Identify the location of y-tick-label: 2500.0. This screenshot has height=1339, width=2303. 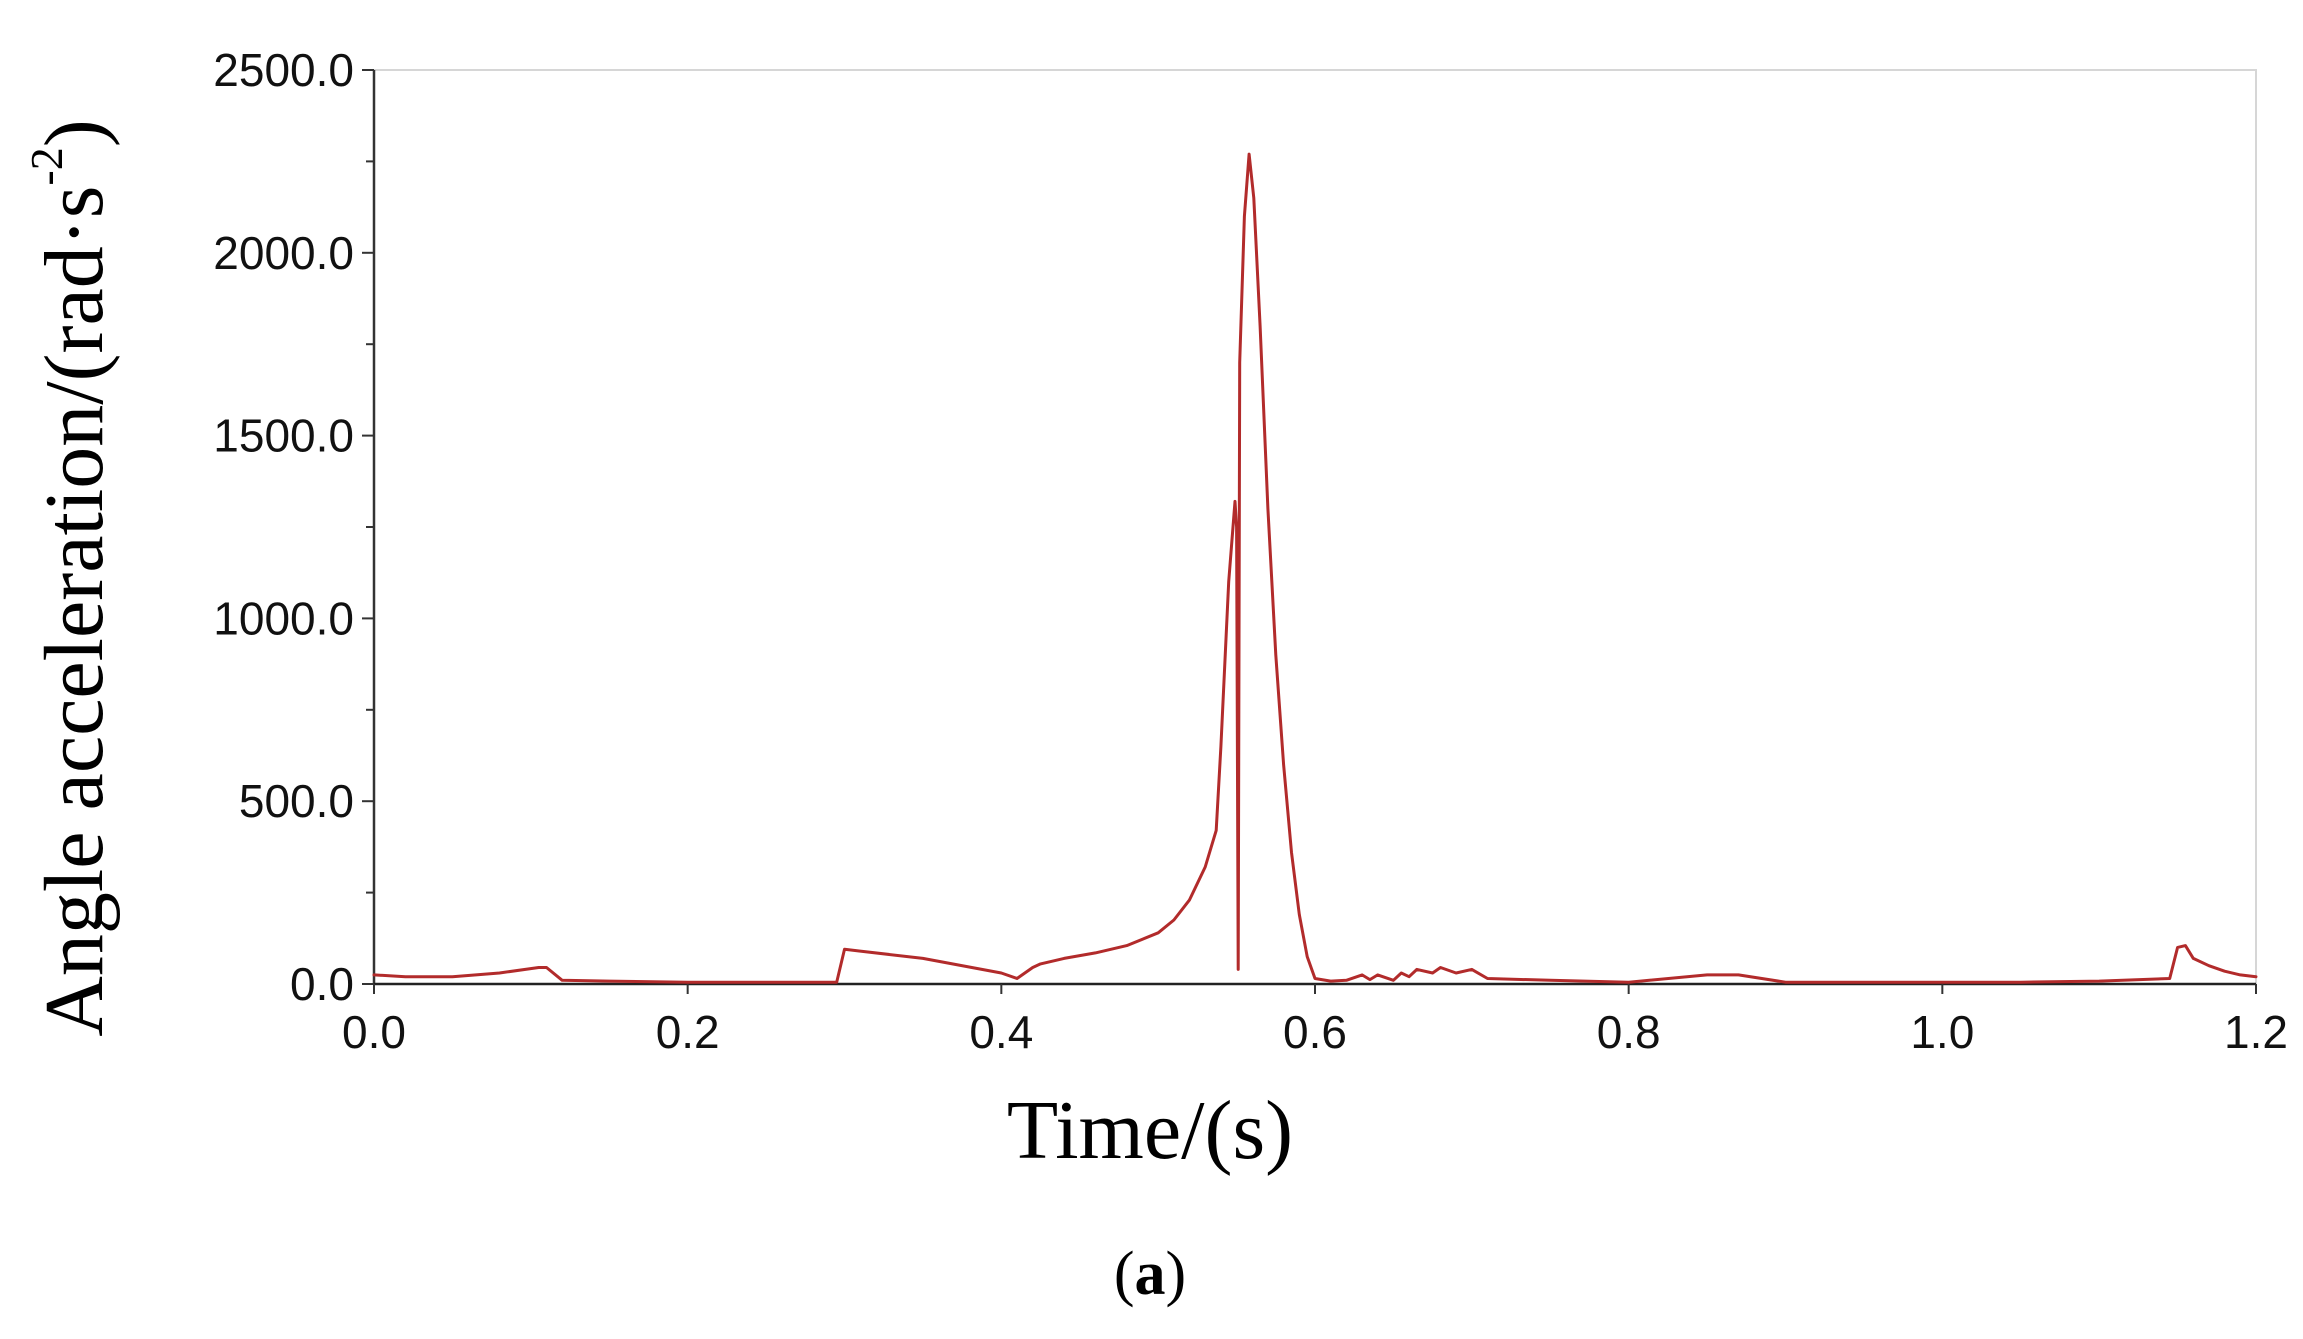
(283, 70).